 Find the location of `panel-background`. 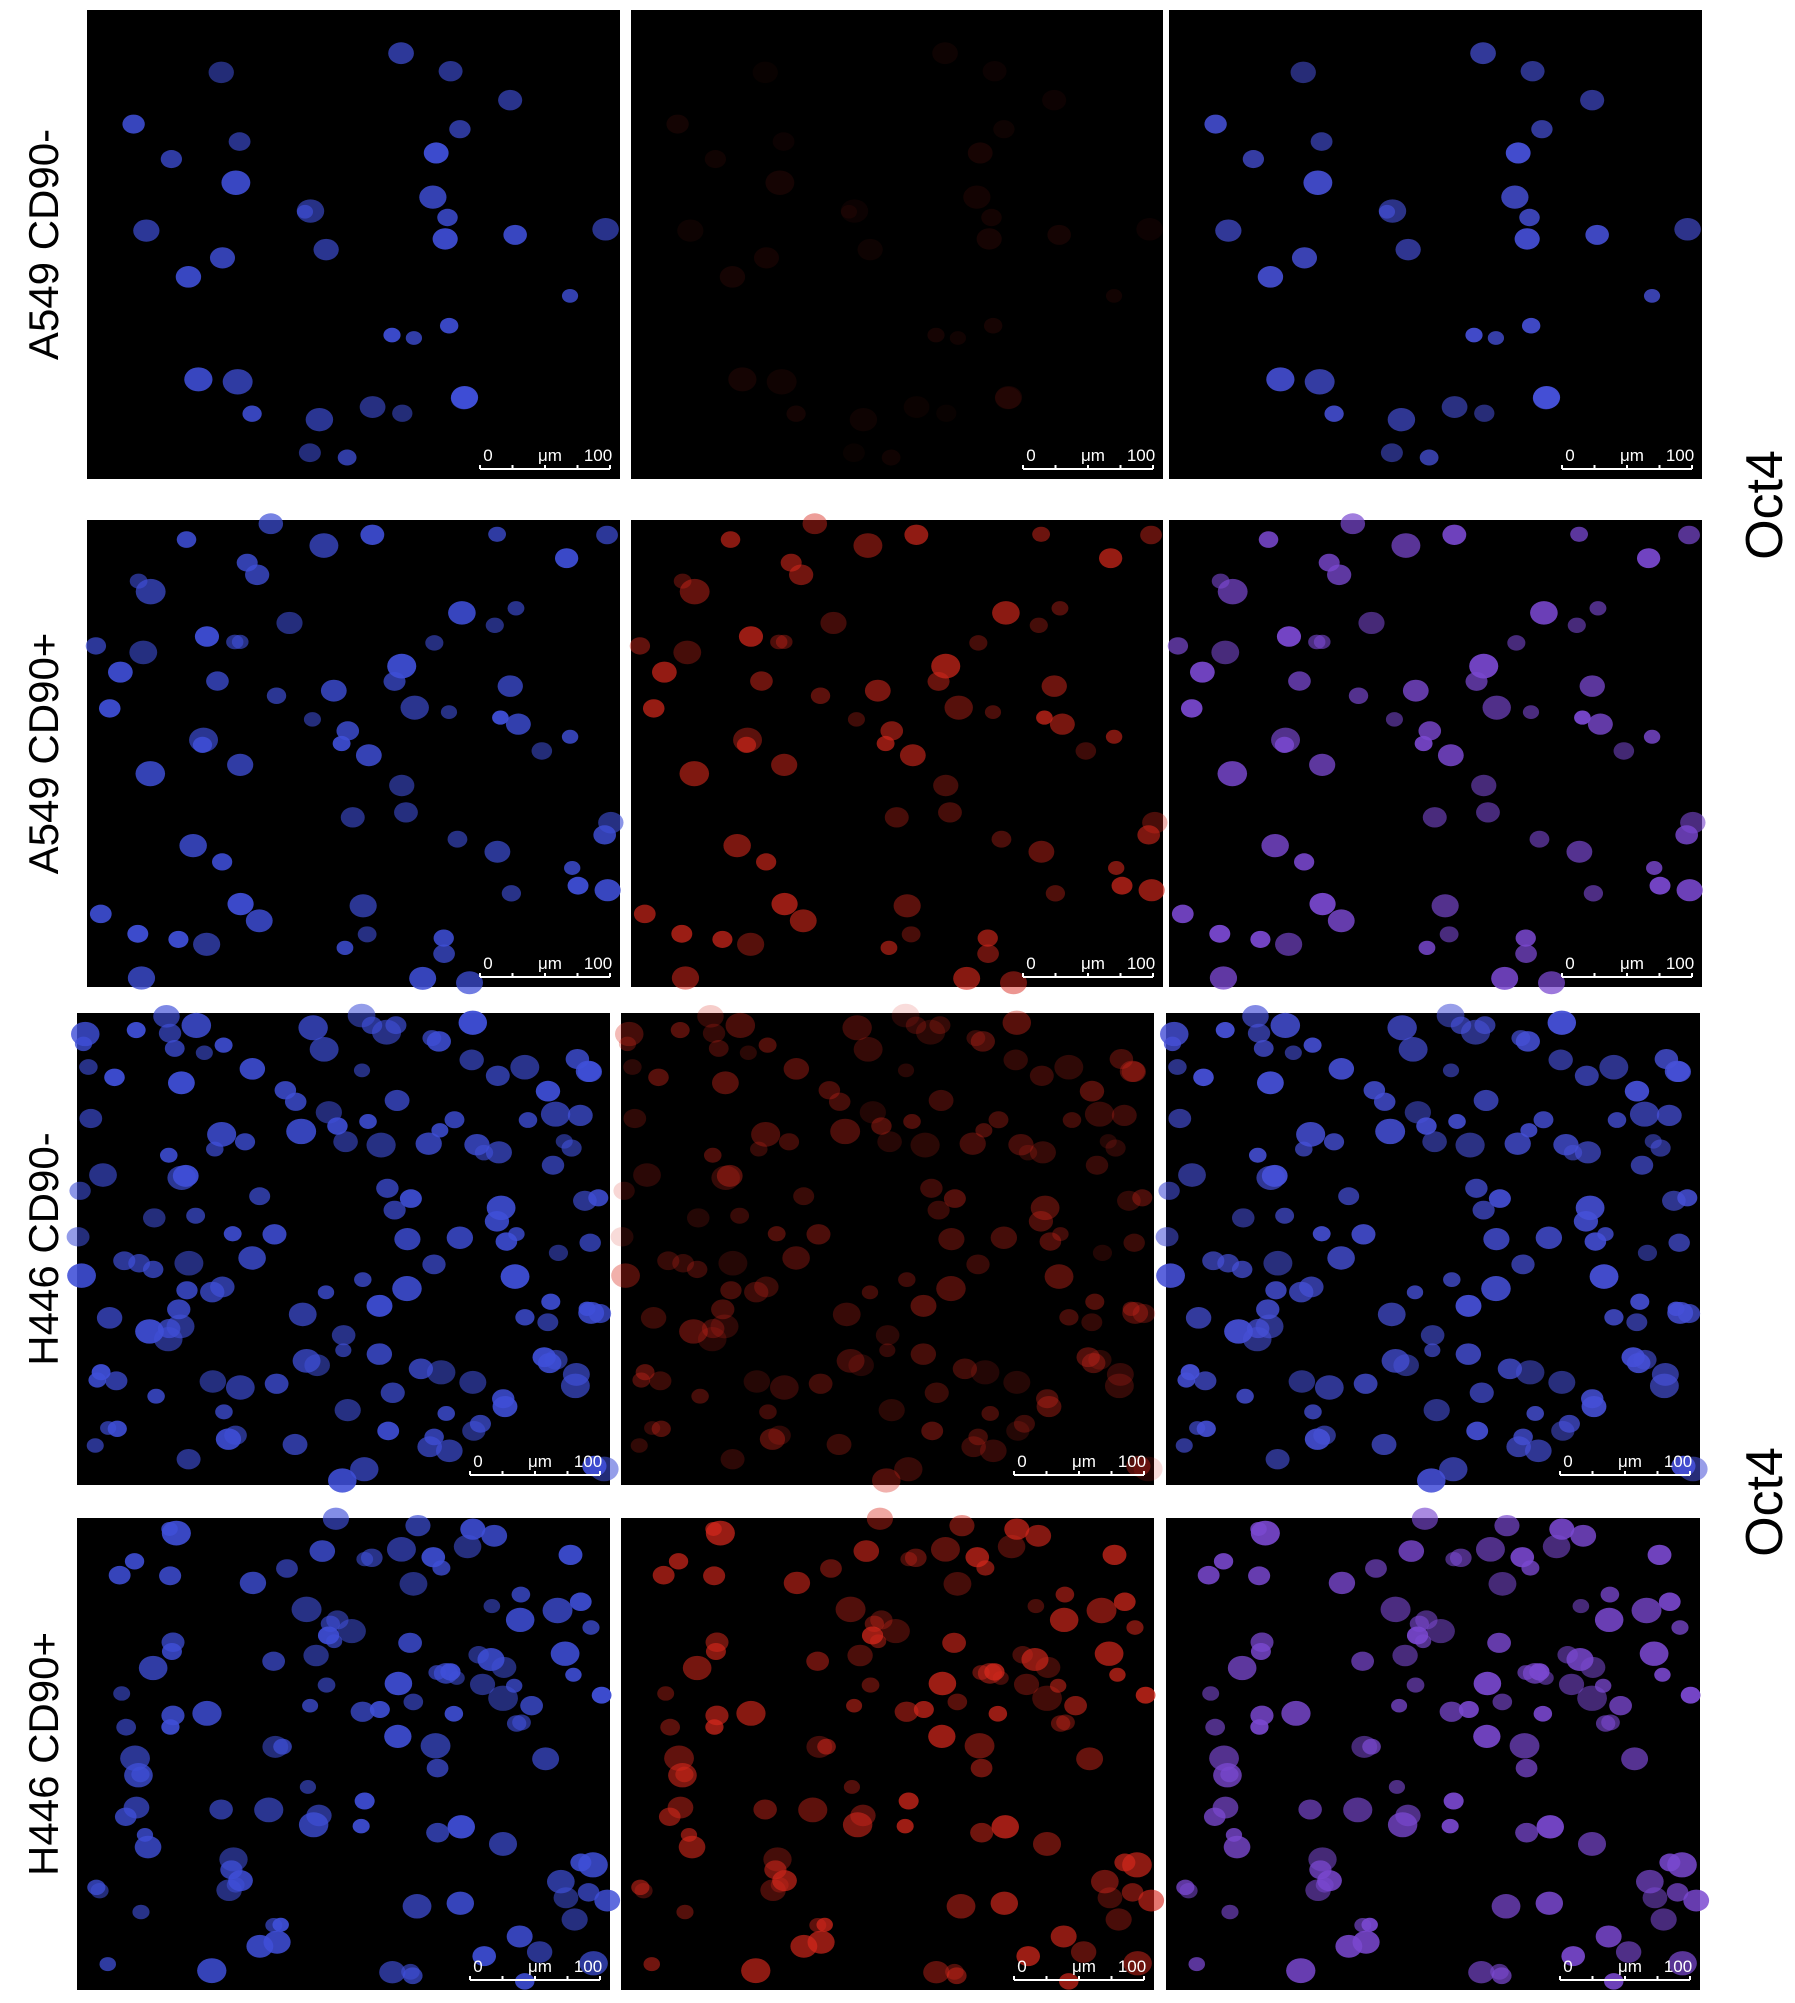

panel-background is located at coordinates (353, 244).